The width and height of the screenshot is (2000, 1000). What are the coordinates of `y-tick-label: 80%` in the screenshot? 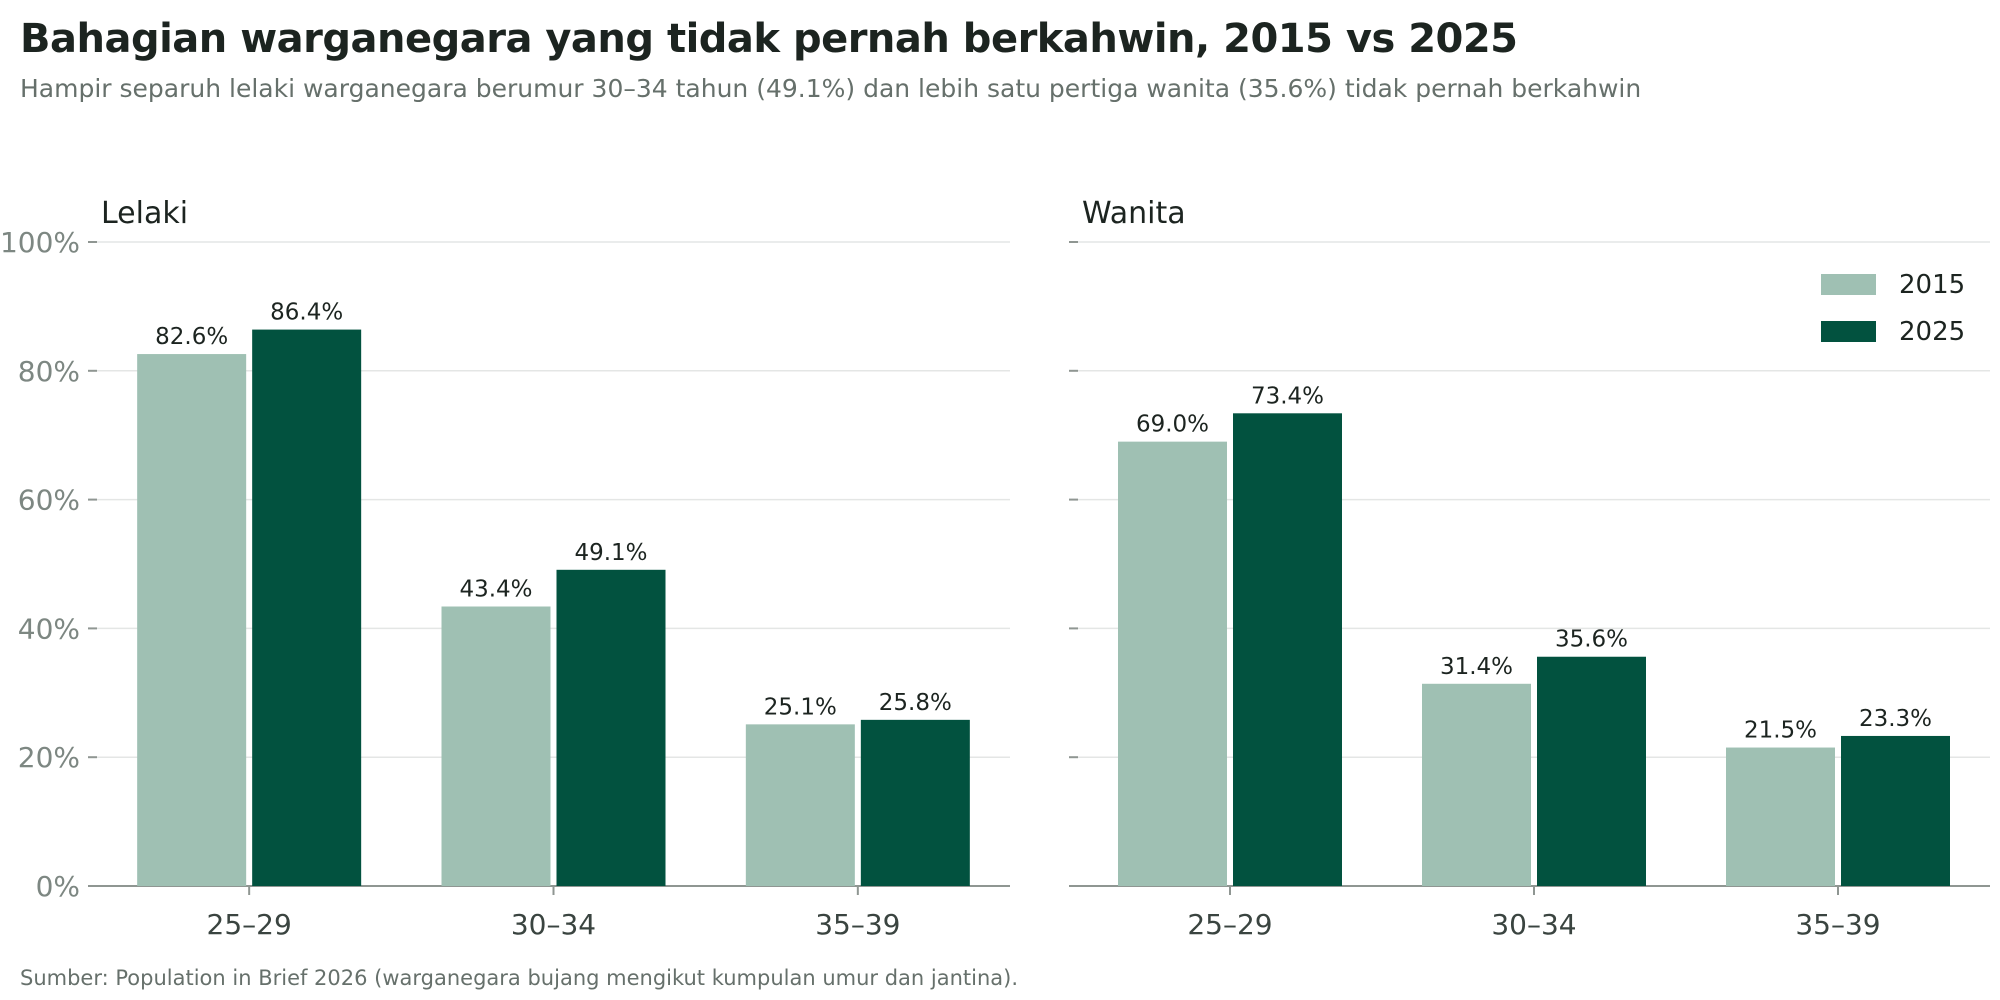 It's located at (49, 371).